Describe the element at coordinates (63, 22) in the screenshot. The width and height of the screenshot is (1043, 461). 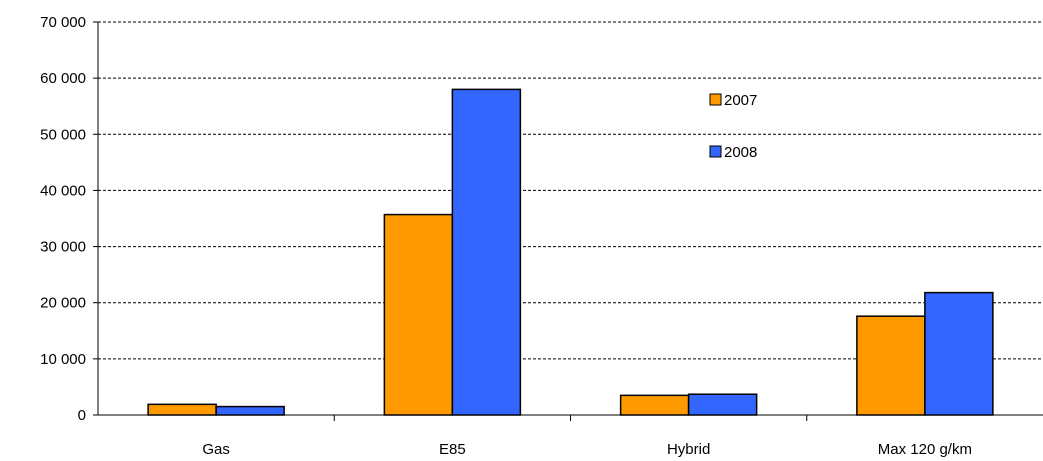
I see `y-tick-label: 70 000` at that location.